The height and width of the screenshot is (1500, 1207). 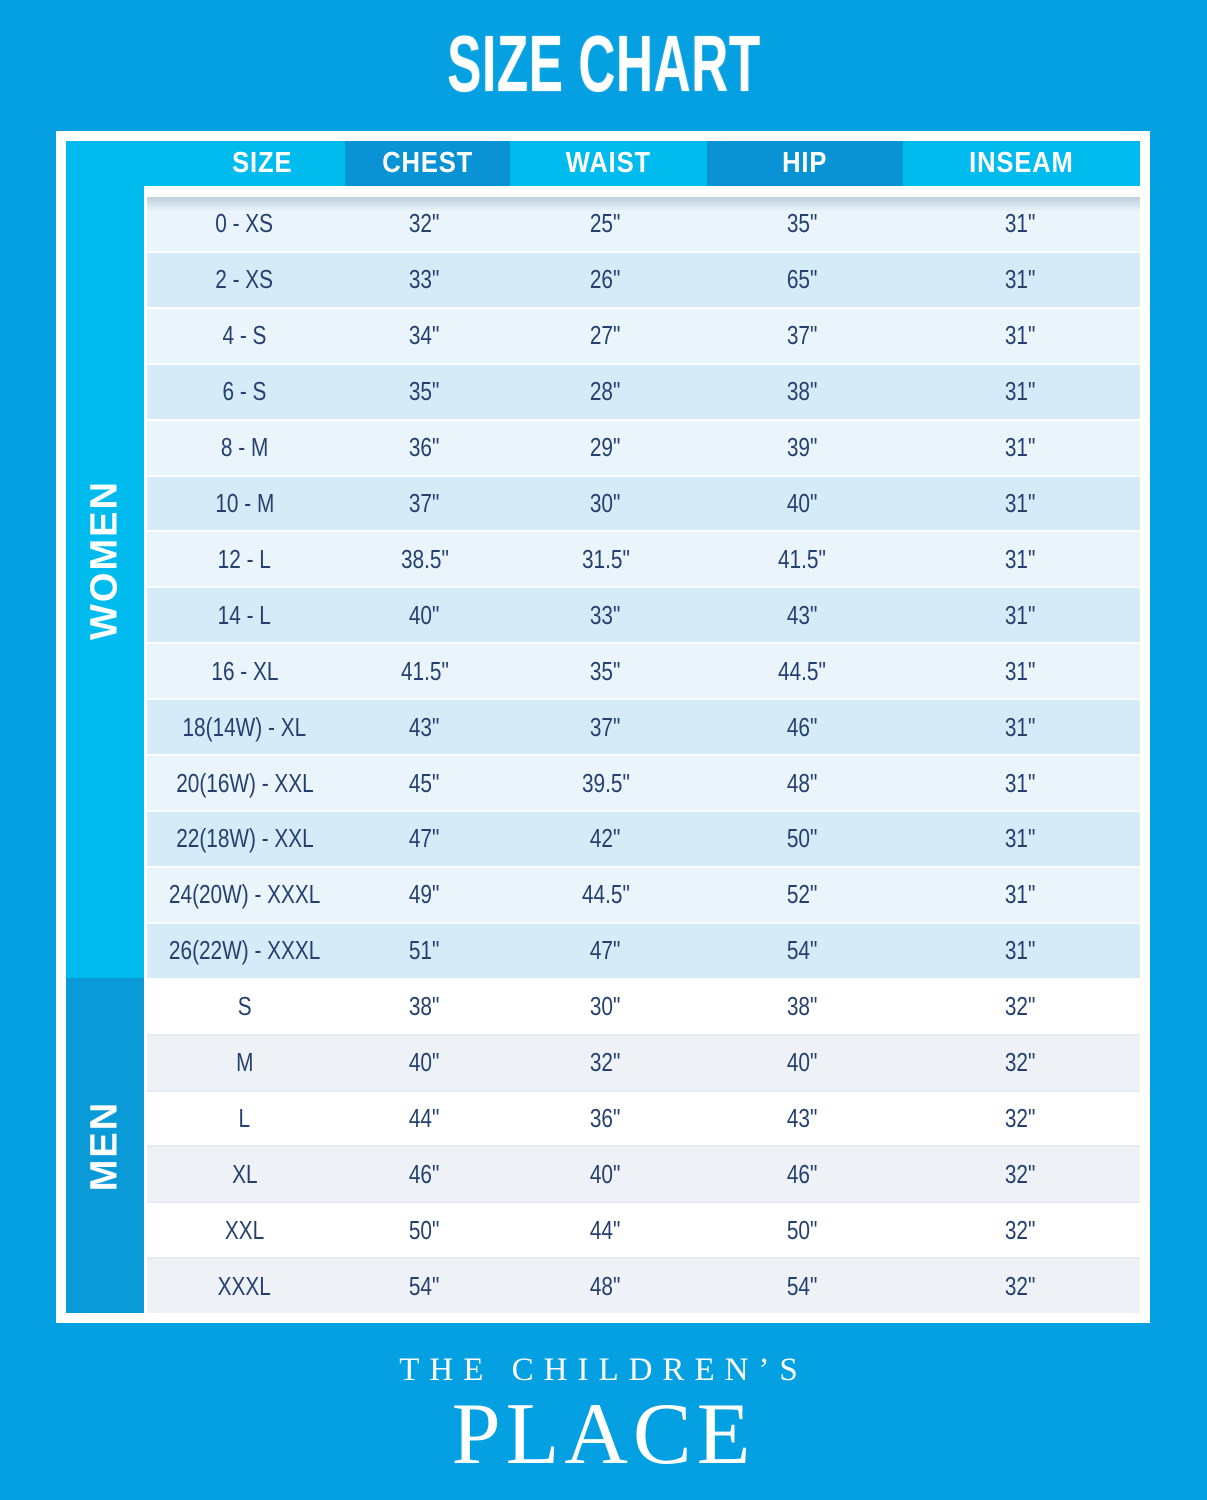 I want to click on table-row: 10 - M 37" 30" 40" 31", so click(x=643, y=502).